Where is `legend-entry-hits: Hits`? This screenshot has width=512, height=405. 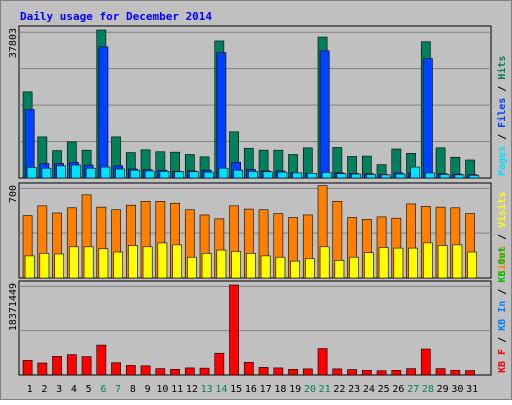 legend-entry-hits: Hits is located at coordinates (502, 68).